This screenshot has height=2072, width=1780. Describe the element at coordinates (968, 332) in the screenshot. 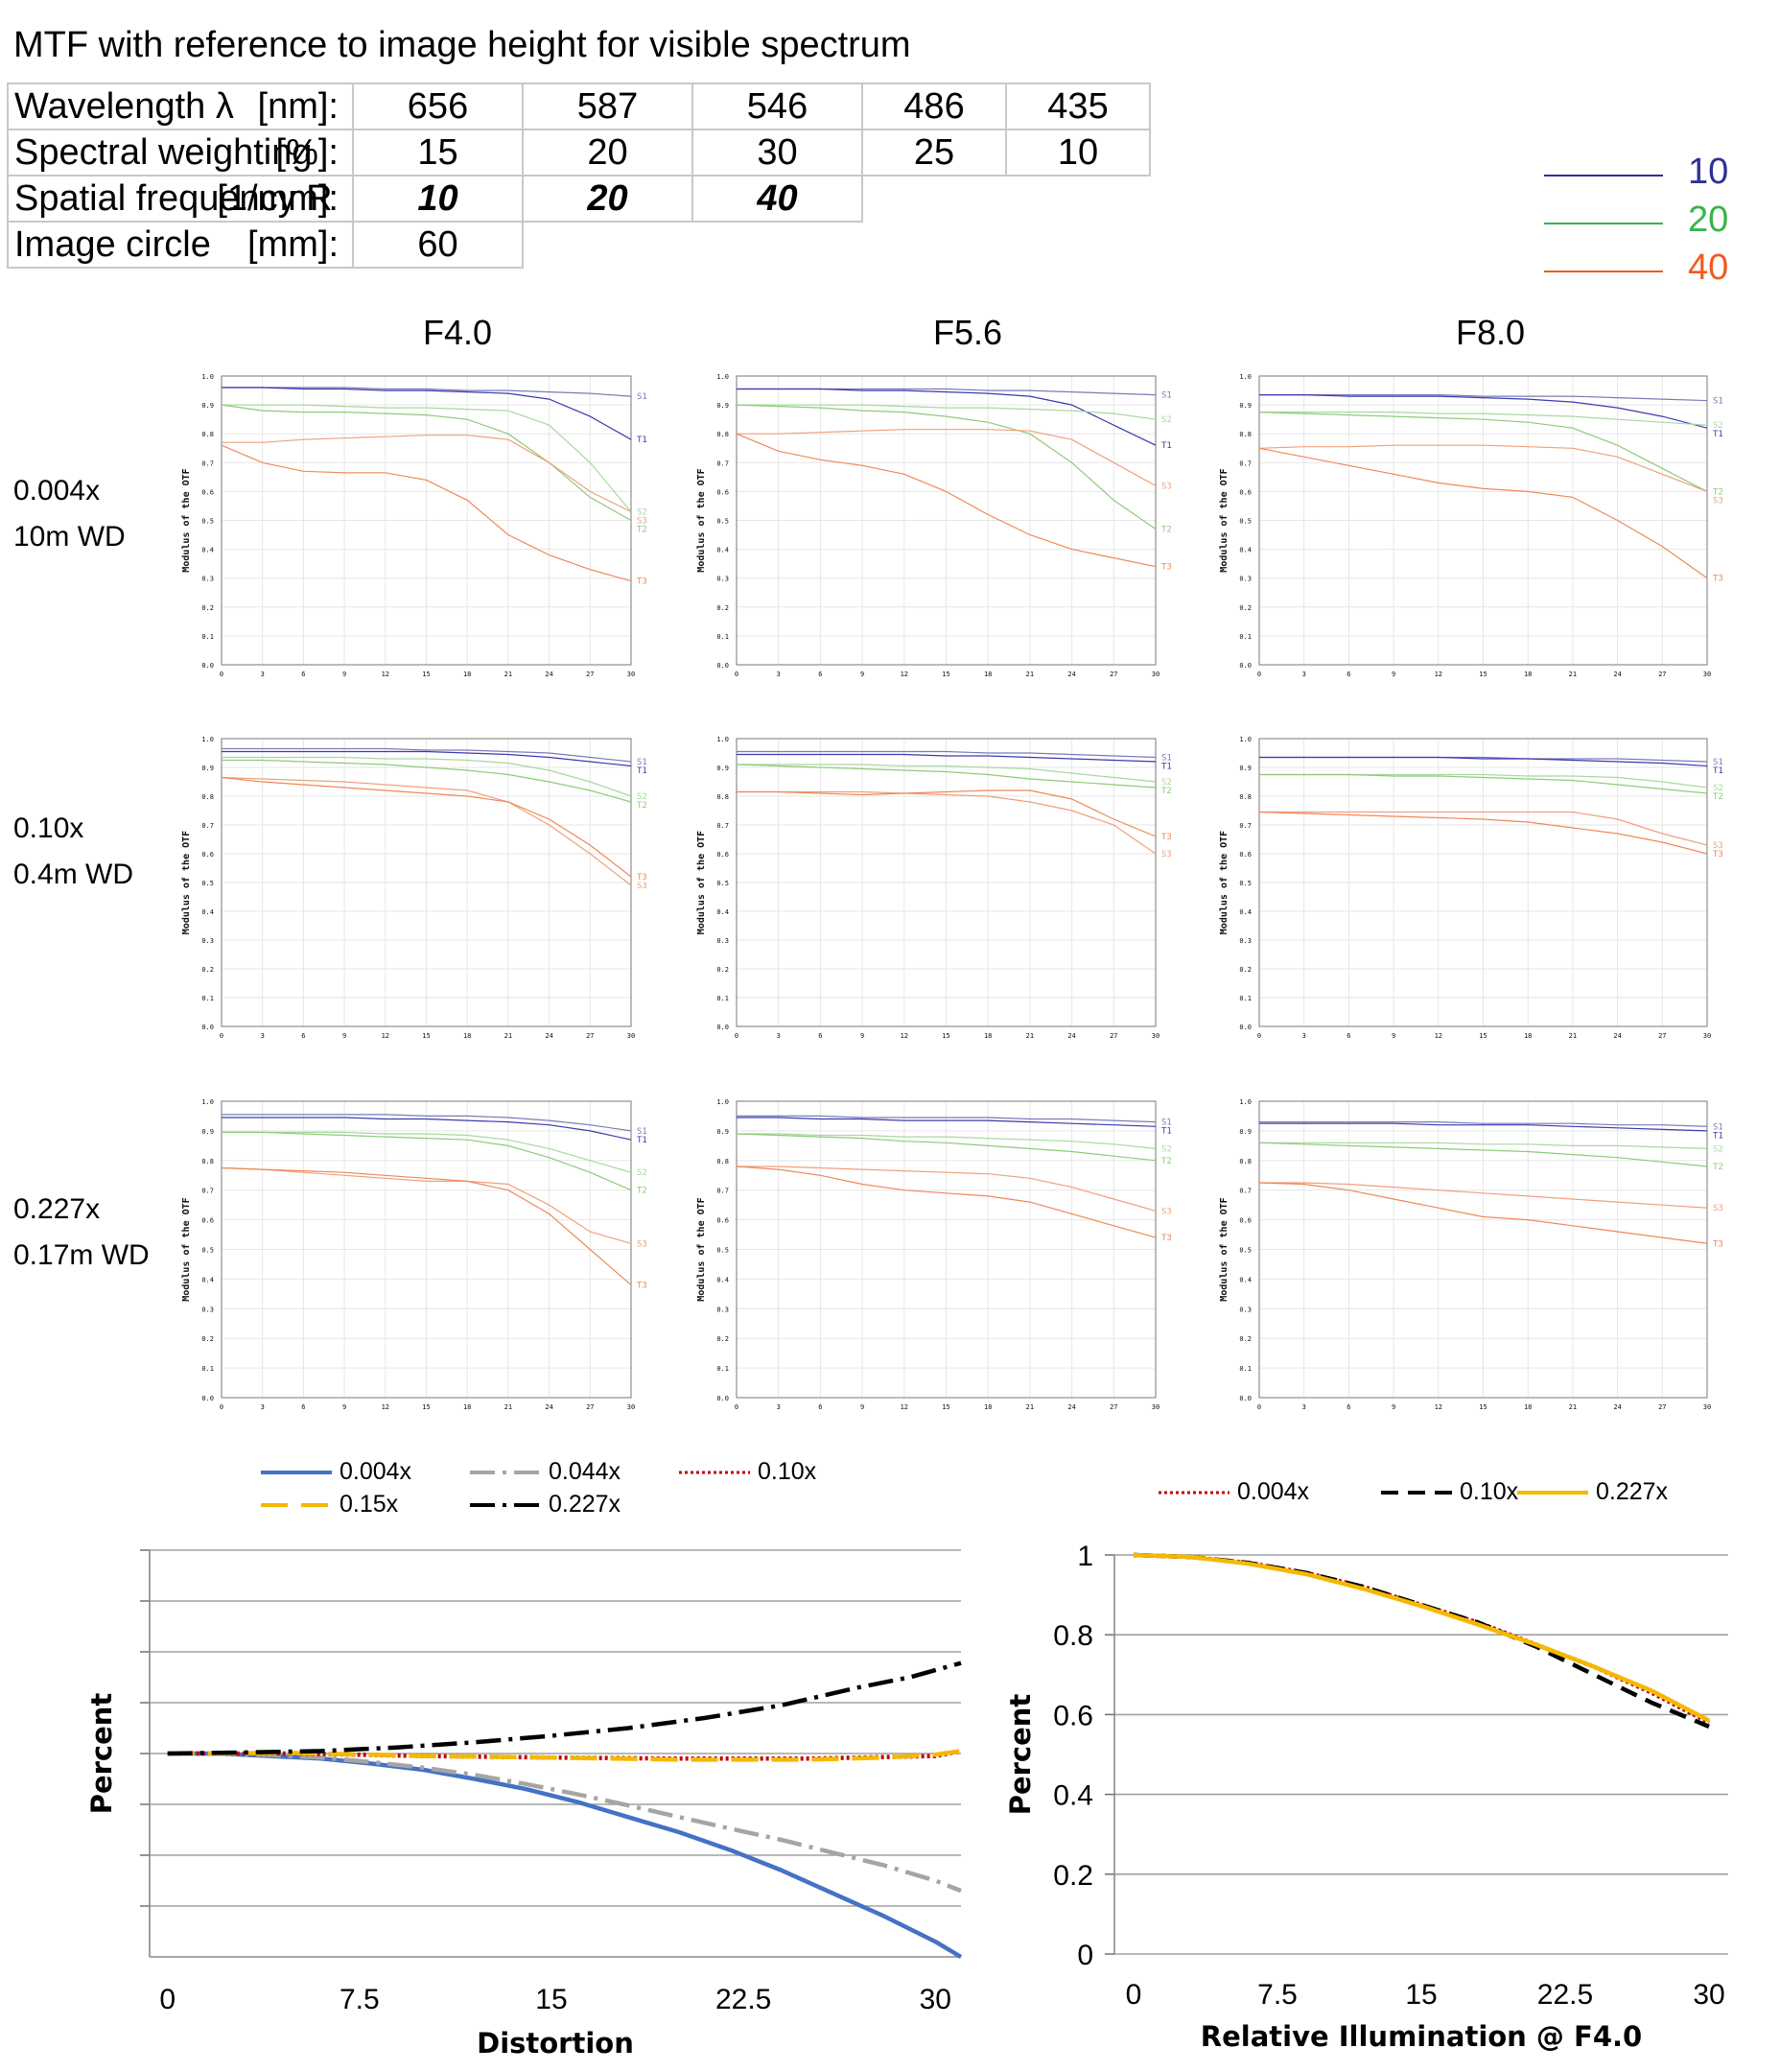

I see `aperture-header-f56: F5.6` at that location.